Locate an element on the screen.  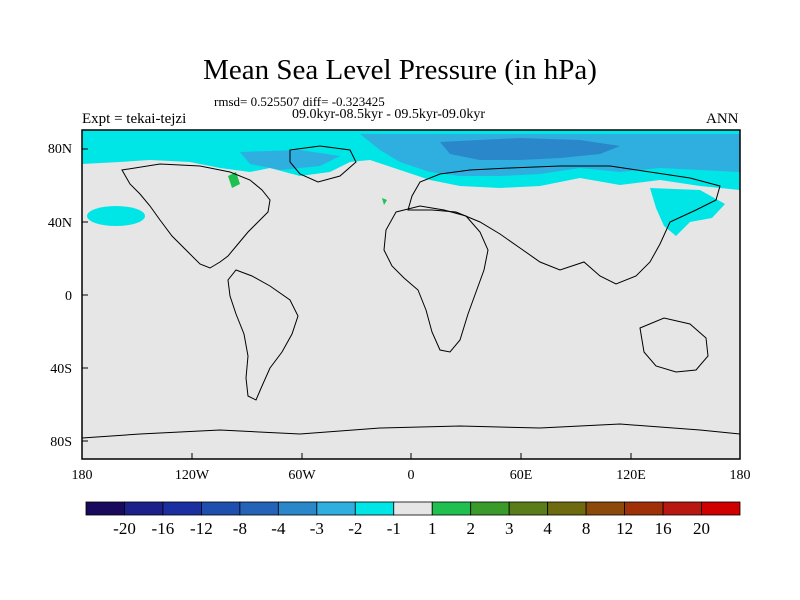
lat-tick-40n: 40N is located at coordinates (59, 223).